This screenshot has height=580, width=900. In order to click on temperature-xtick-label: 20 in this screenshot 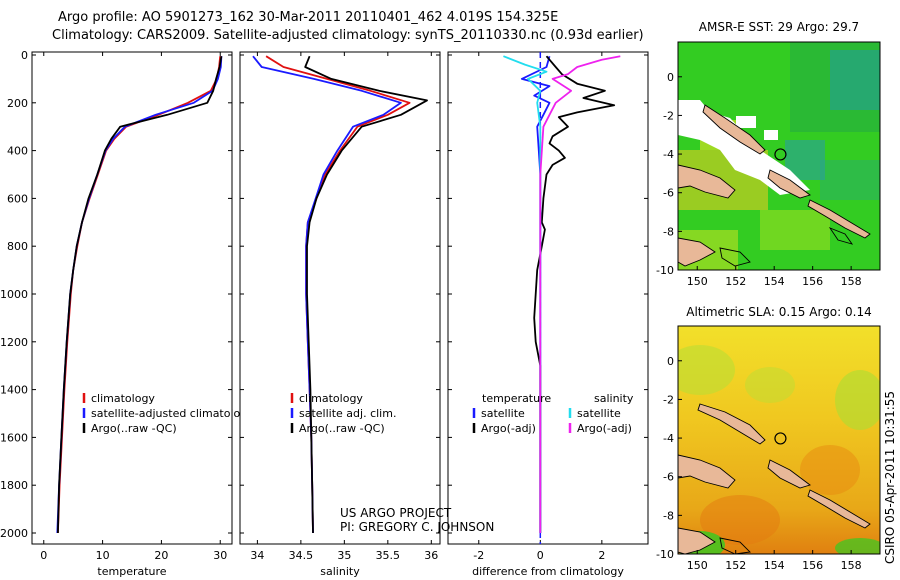, I will do `click(161, 555)`.